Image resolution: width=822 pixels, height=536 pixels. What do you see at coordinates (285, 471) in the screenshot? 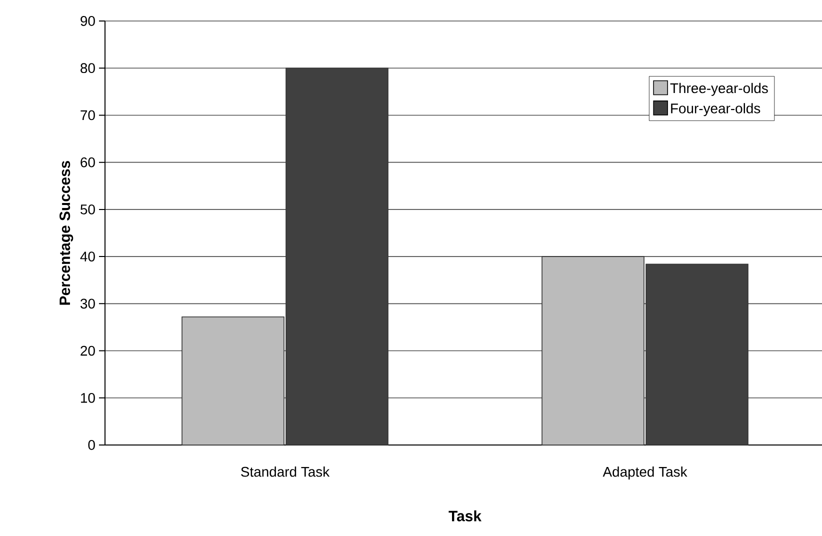
I see `x-tick-label: Standard Task` at bounding box center [285, 471].